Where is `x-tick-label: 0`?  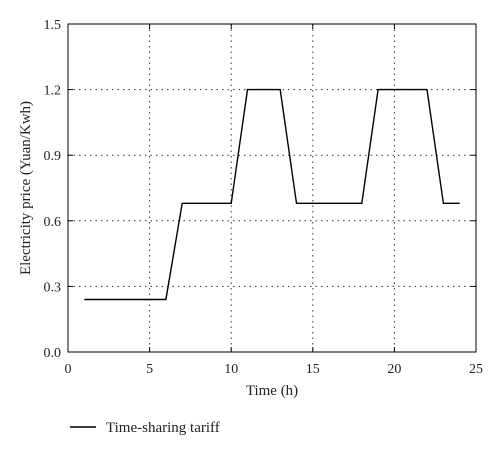 x-tick-label: 0 is located at coordinates (68, 369).